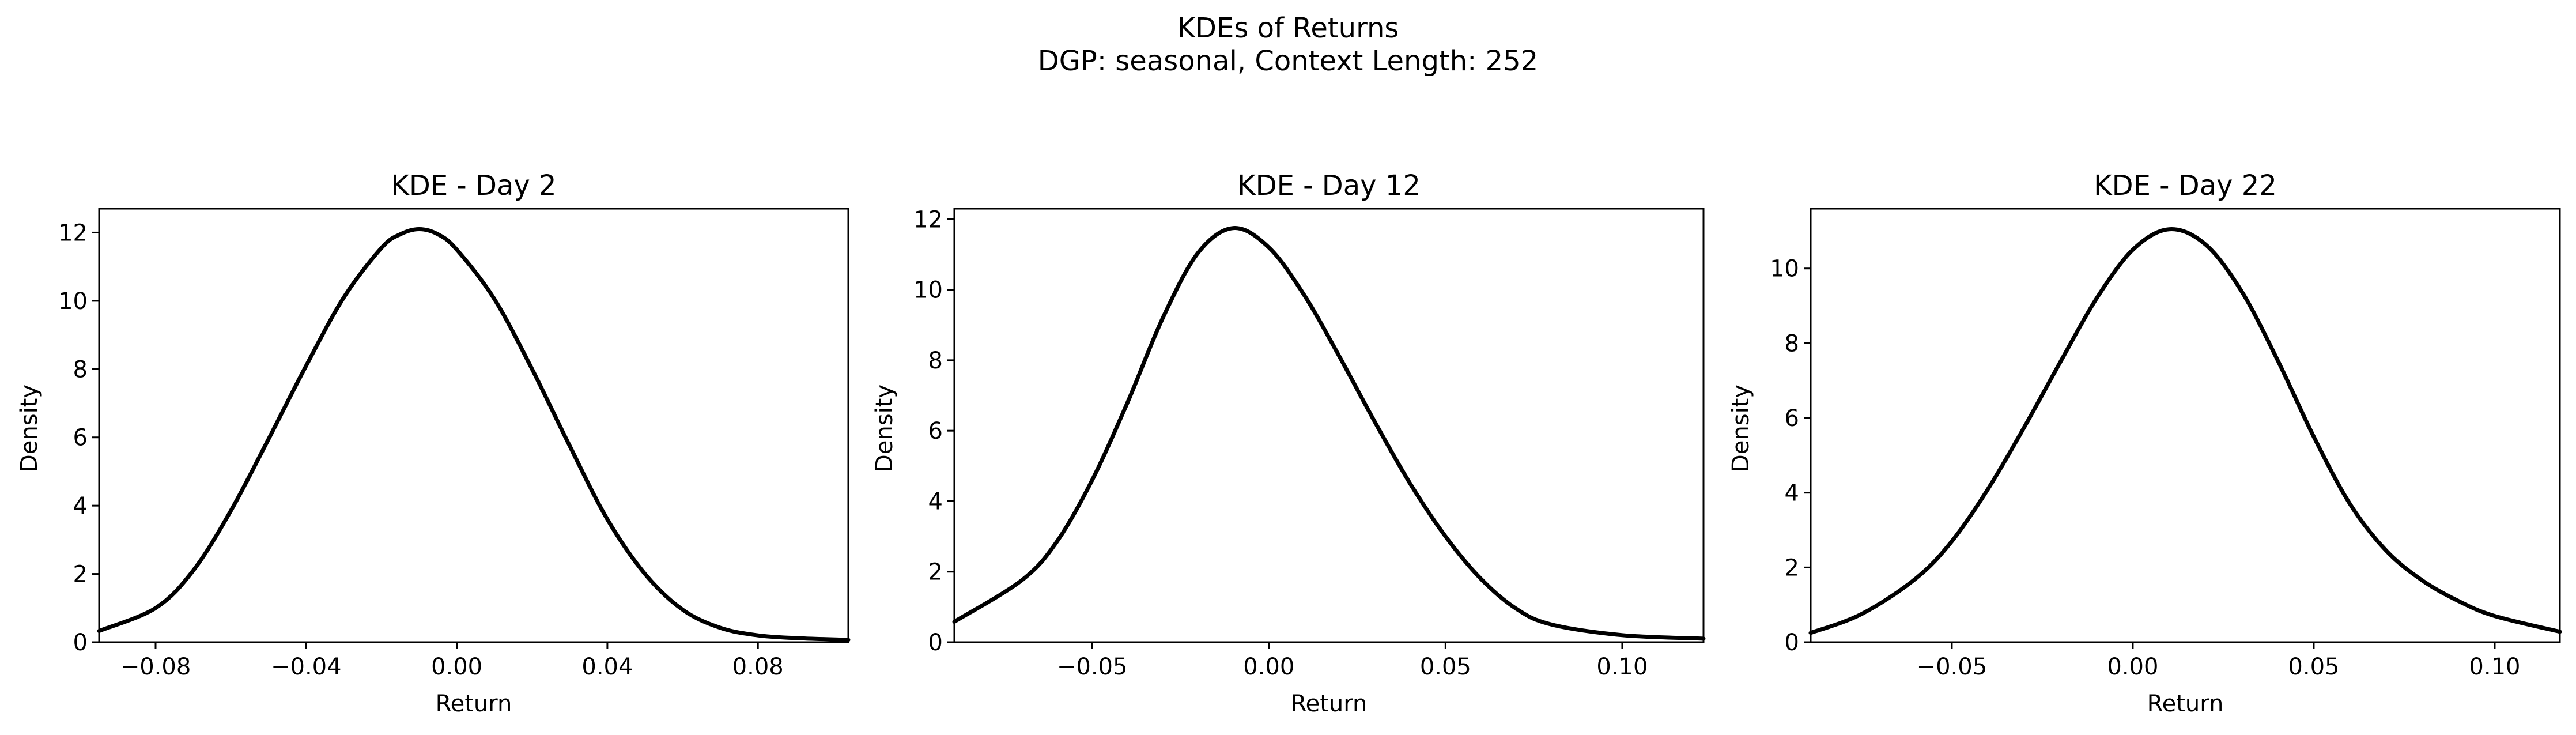 The width and height of the screenshot is (2576, 735). I want to click on subplot-title: KDE - Day 22, so click(2185, 185).